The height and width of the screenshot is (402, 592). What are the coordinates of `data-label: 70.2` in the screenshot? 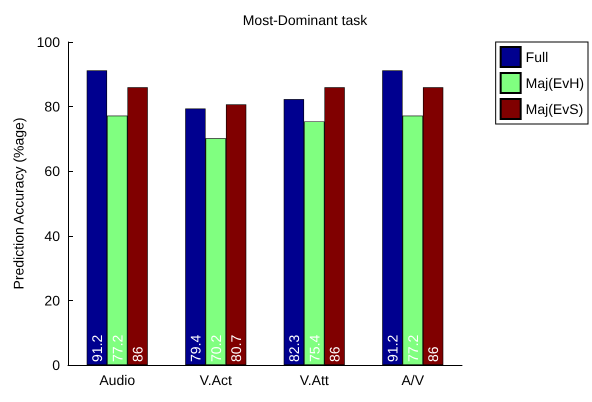 It's located at (216, 348).